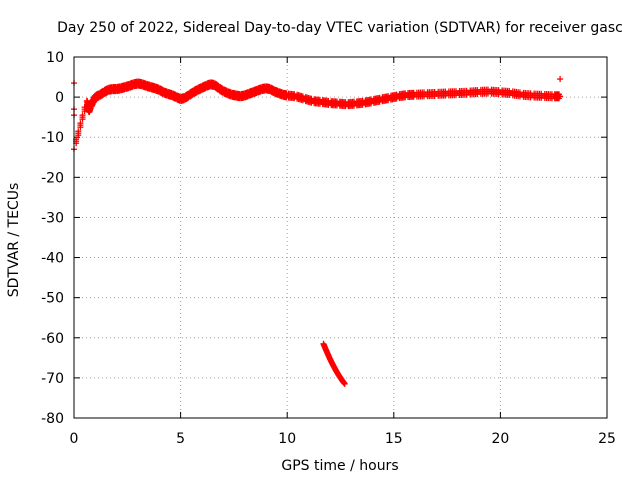 The width and height of the screenshot is (640, 480). I want to click on x-tick-label: 15, so click(394, 439).